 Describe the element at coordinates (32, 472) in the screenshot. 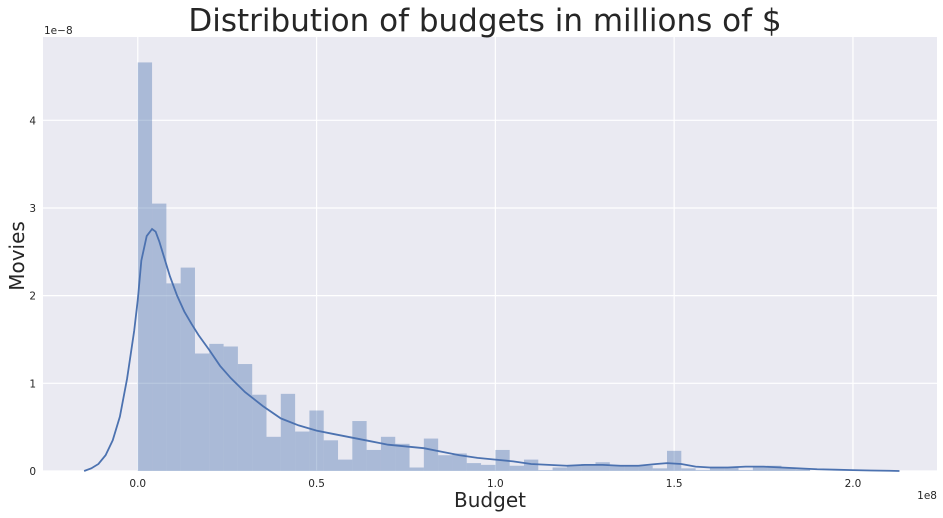

I see `y-tick-label: 0` at that location.